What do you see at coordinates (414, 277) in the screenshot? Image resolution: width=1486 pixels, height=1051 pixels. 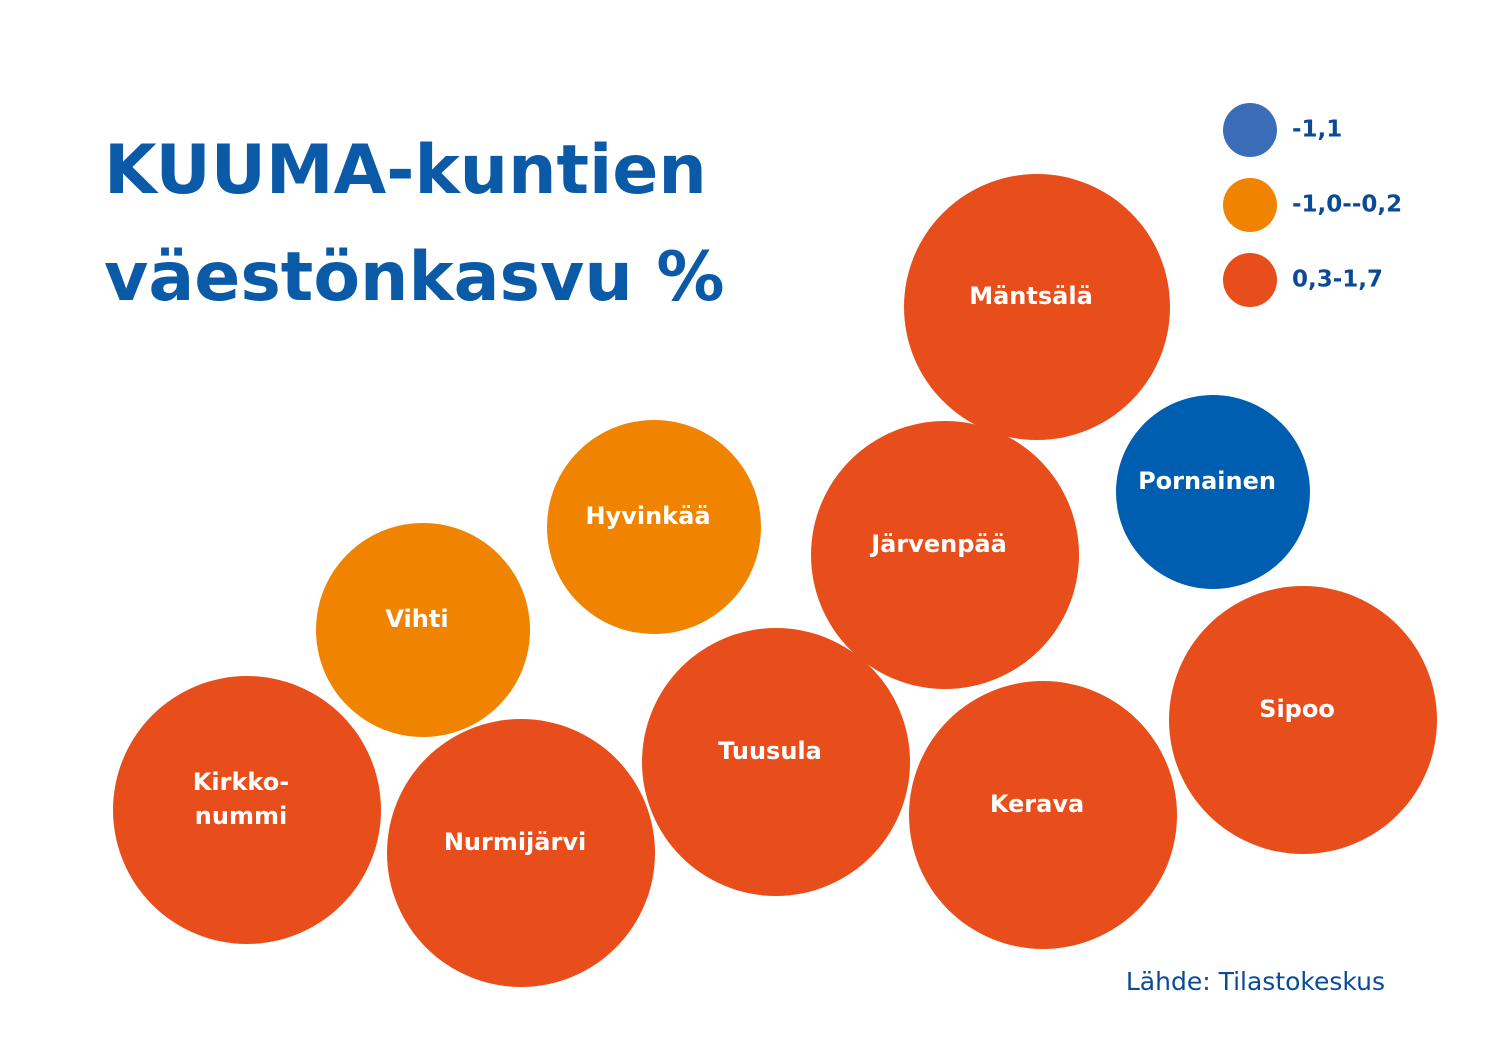 I see `title-line: väestönkasvu %` at bounding box center [414, 277].